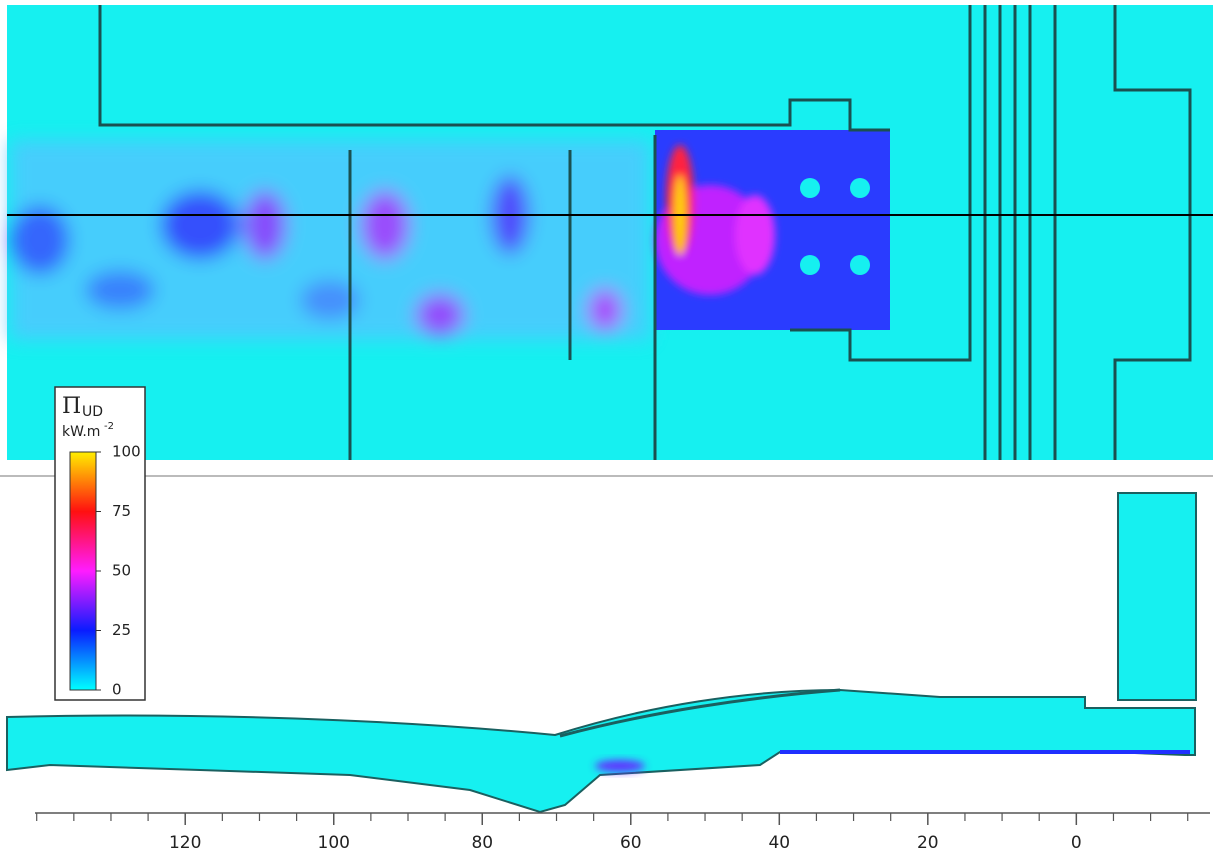 The image size is (1213, 855). Describe the element at coordinates (334, 843) in the screenshot. I see `x-tick-label: 100` at that location.